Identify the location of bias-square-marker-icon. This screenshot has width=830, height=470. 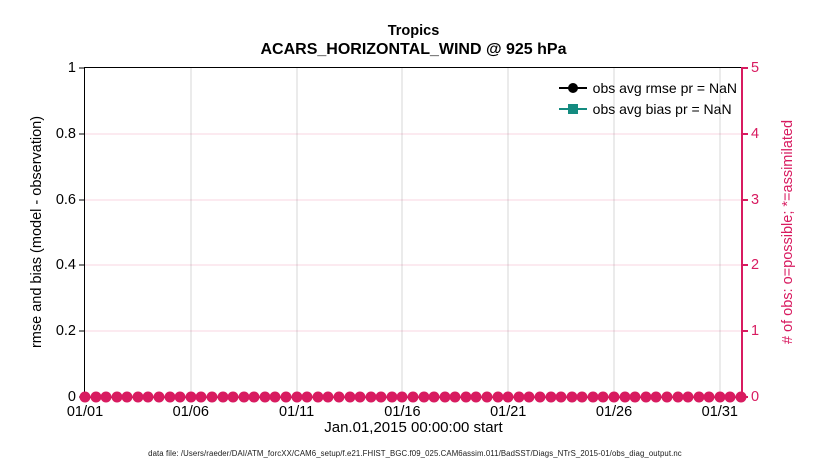
(572, 109).